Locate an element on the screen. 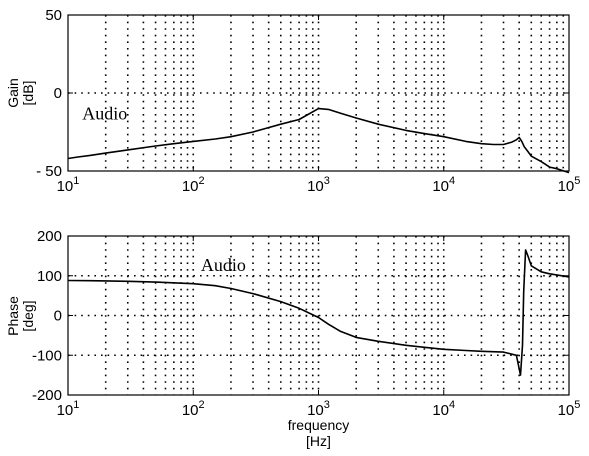 This screenshot has width=589, height=456. x-axis-label: frequency [Hz] is located at coordinates (318, 433).